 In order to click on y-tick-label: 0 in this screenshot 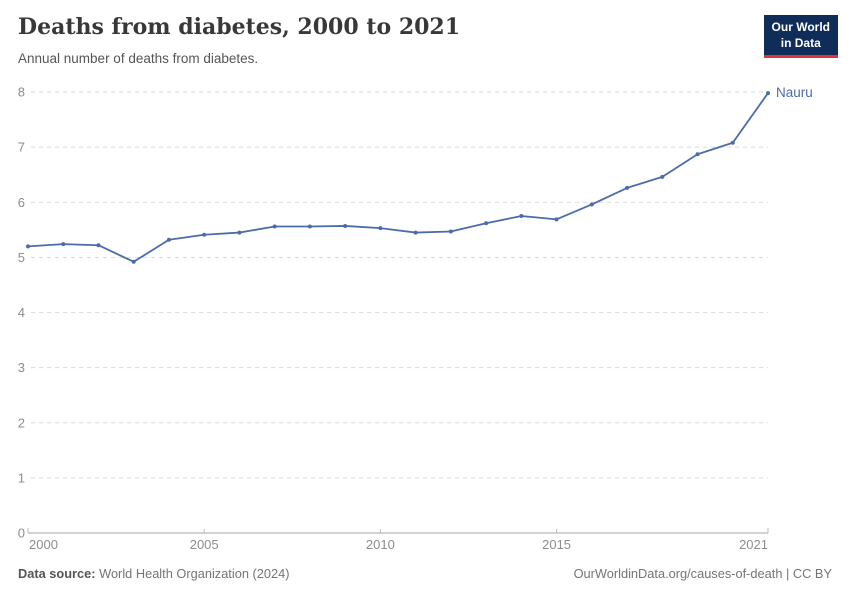, I will do `click(21, 533)`.